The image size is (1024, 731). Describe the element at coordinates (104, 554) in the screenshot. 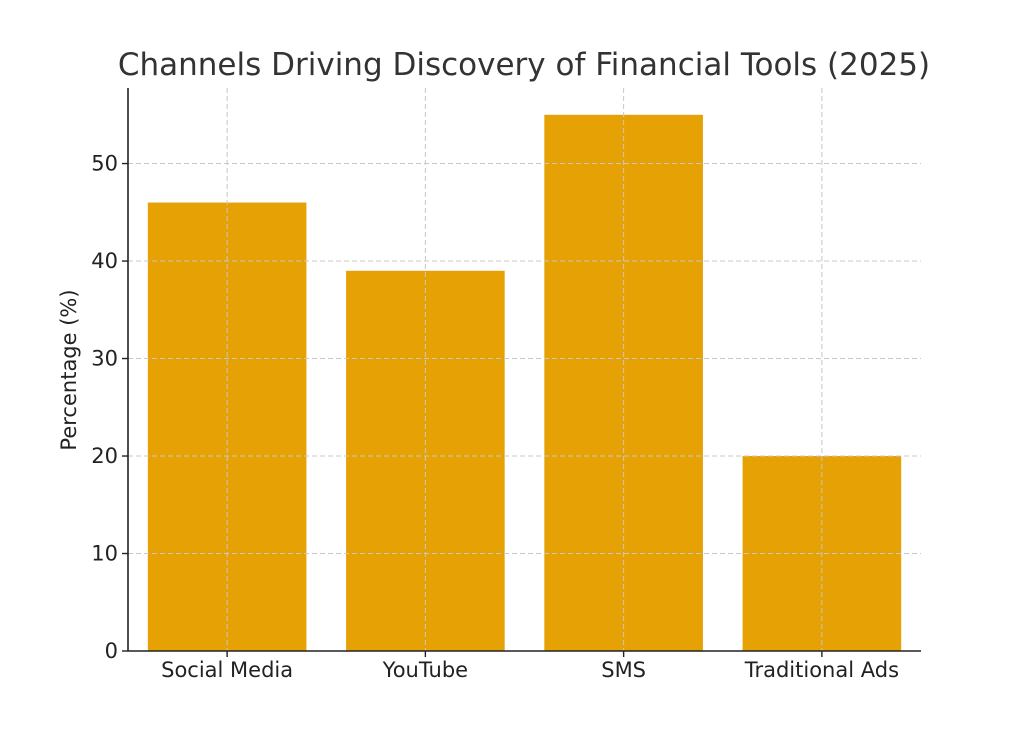

I see `y-tick-label-10: 10` at that location.